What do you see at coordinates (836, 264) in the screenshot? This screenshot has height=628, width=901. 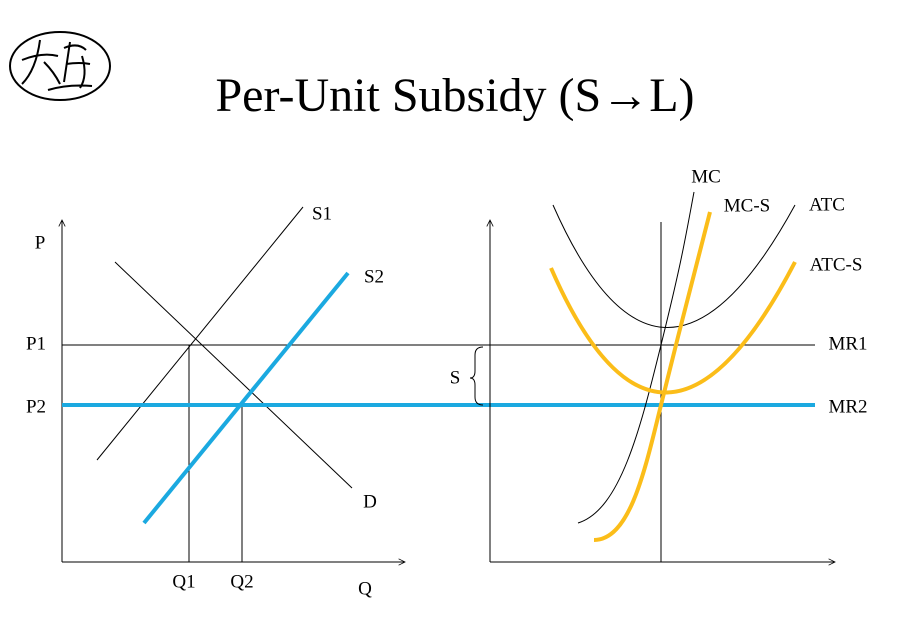 I see `curve-label: ATC-S` at bounding box center [836, 264].